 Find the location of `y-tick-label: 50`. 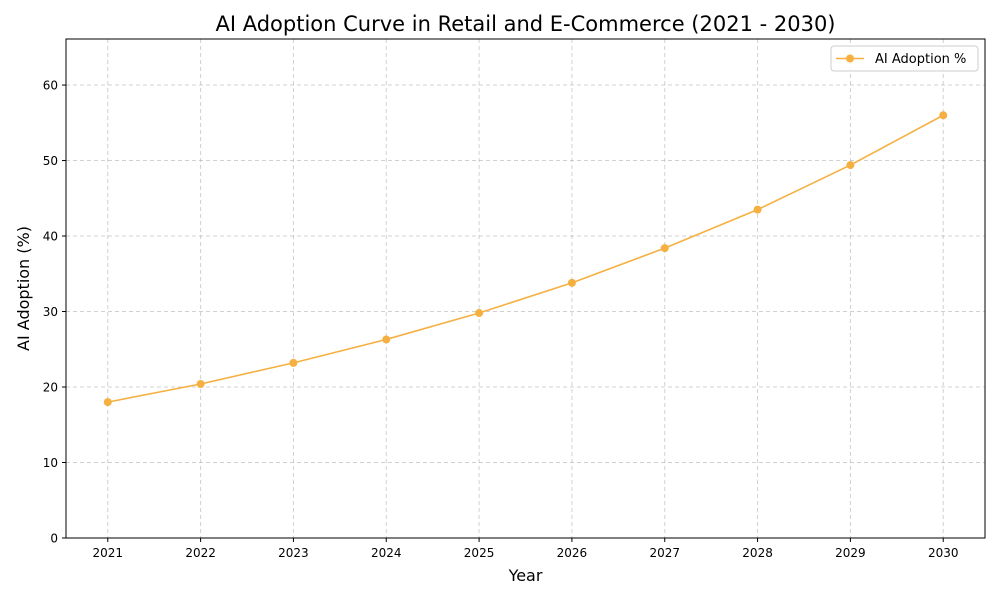

y-tick-label: 50 is located at coordinates (50, 161).